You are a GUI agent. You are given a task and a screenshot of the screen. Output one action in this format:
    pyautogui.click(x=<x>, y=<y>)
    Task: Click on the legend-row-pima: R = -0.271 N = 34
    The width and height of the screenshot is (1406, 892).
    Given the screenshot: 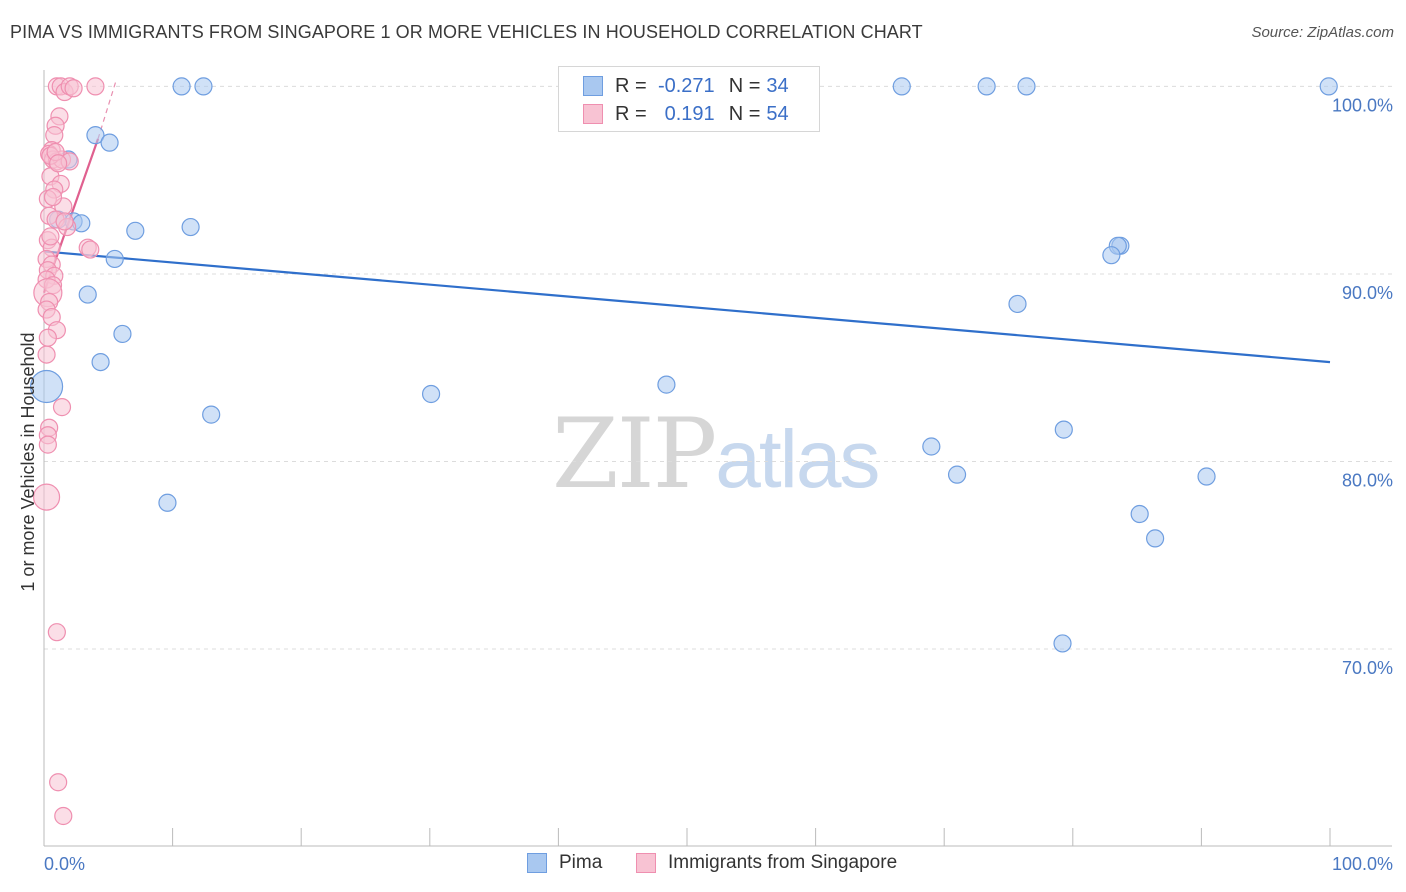 What is the action you would take?
    pyautogui.click(x=686, y=86)
    